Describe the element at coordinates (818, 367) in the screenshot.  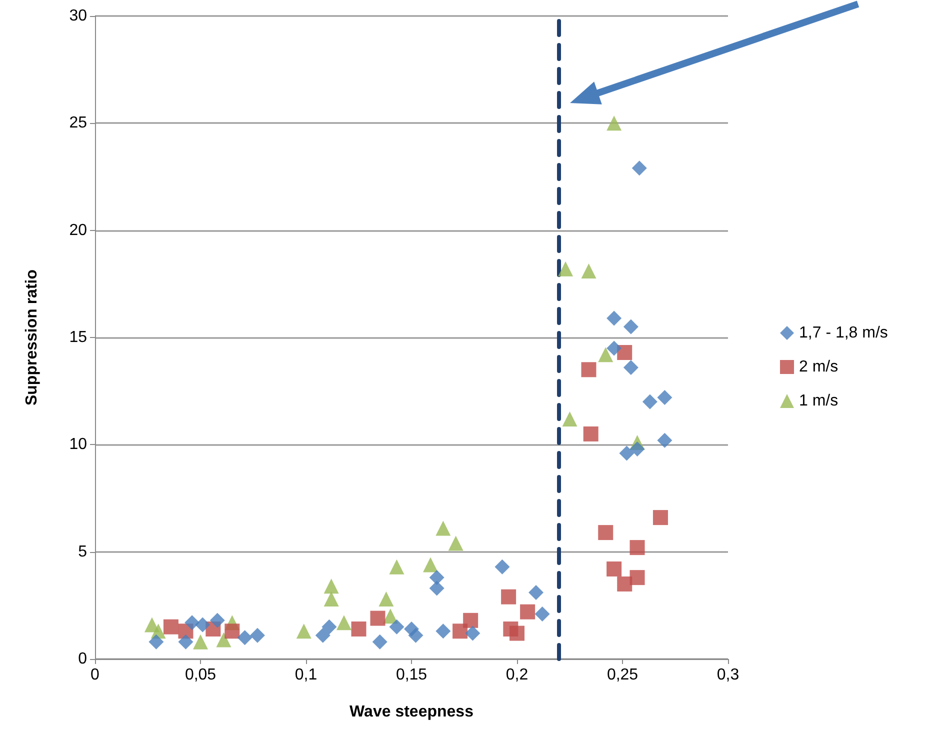
I see `legend-label: 2 m/s` at that location.